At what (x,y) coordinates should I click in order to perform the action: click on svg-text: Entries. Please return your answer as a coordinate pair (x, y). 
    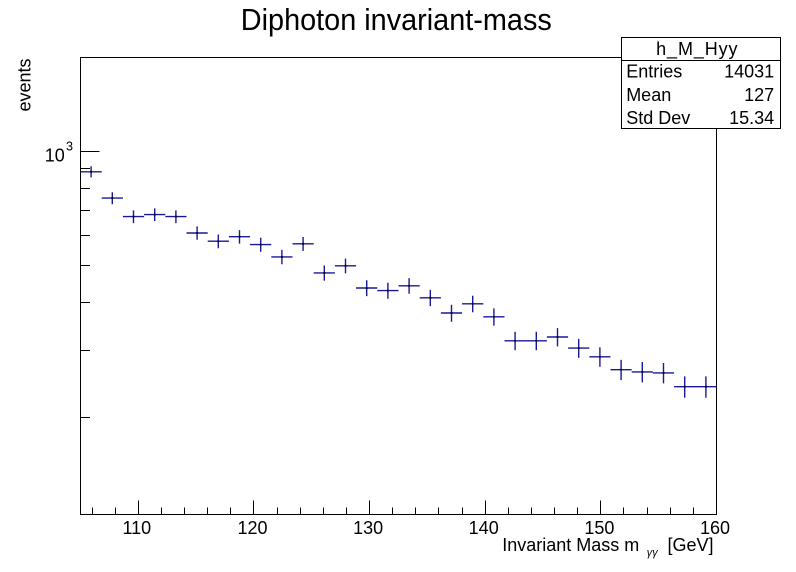
    Looking at the image, I should click on (656, 71).